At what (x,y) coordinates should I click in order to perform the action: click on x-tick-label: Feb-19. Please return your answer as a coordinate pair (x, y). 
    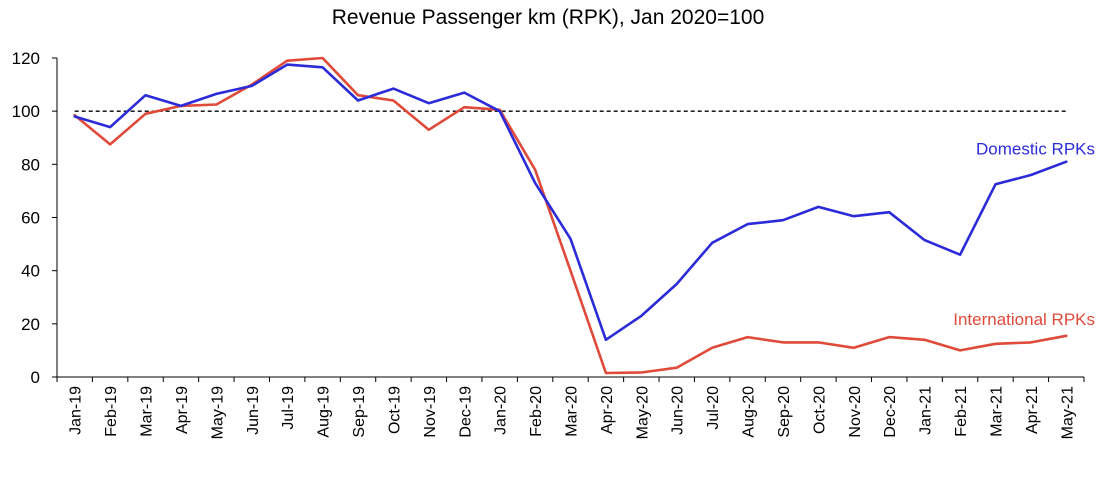
    Looking at the image, I should click on (111, 411).